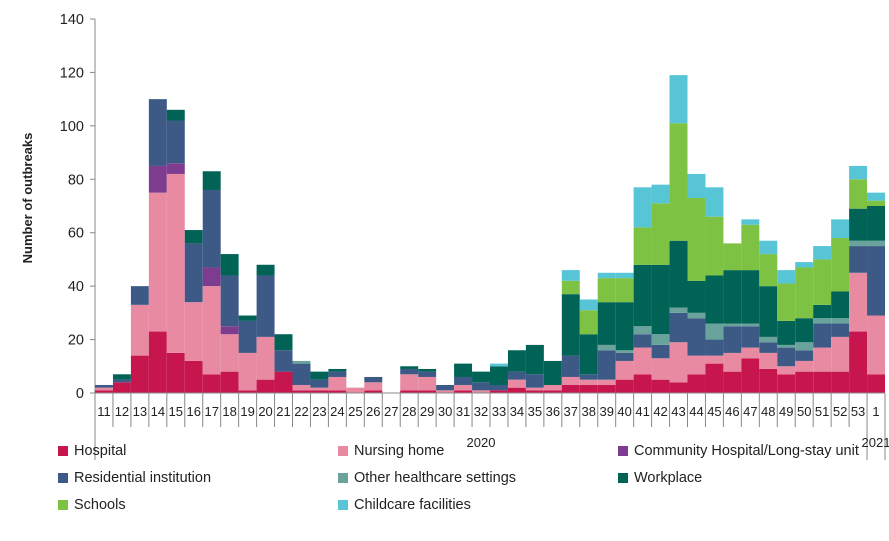 The image size is (889, 541). Describe the element at coordinates (319, 411) in the screenshot. I see `x-tick-label: 23` at that location.